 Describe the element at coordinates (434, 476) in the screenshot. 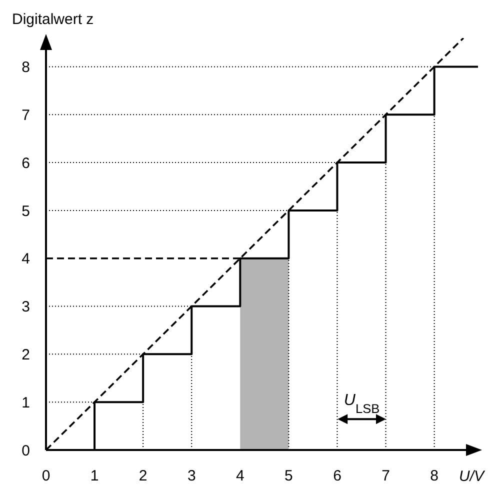

I see `x-tick-label: 8` at that location.